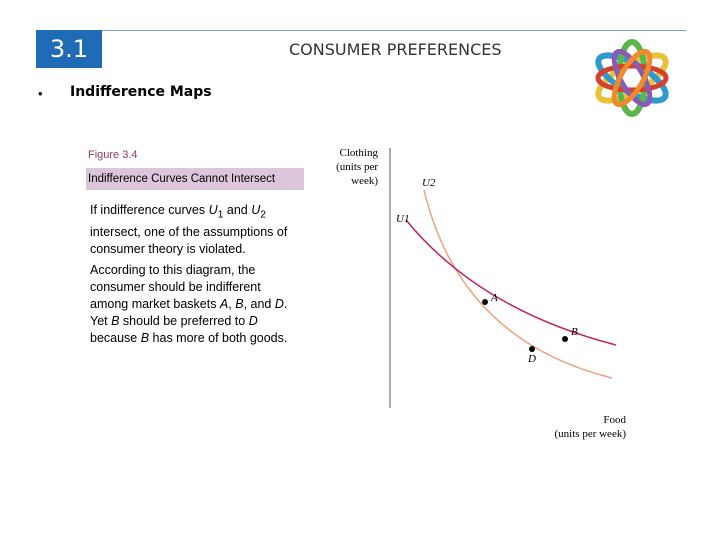 This screenshot has width=720, height=540. What do you see at coordinates (357, 167) in the screenshot?
I see `ylabel-line-2: (units per` at bounding box center [357, 167].